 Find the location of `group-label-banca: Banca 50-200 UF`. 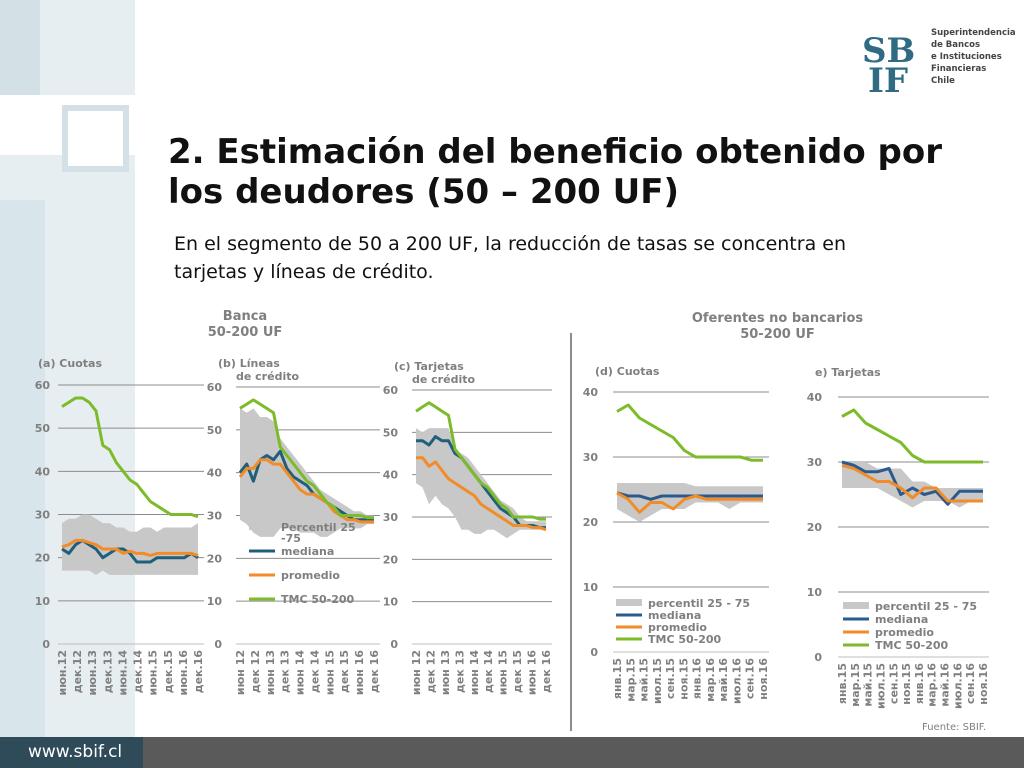

group-label-banca: Banca 50-200 UF is located at coordinates (245, 325).